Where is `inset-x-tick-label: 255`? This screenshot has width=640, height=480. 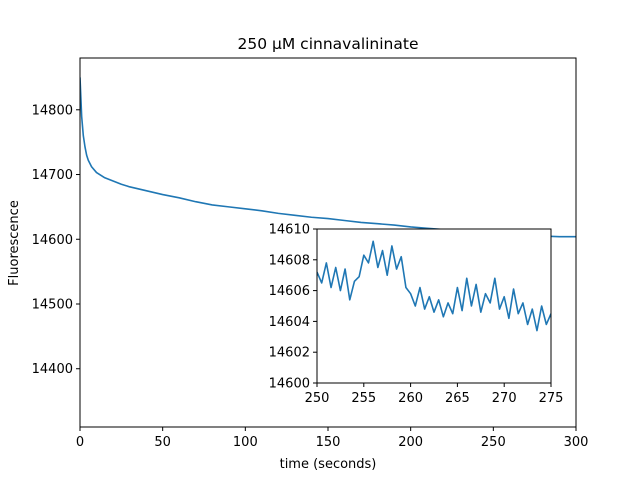 inset-x-tick-label: 255 is located at coordinates (363, 398).